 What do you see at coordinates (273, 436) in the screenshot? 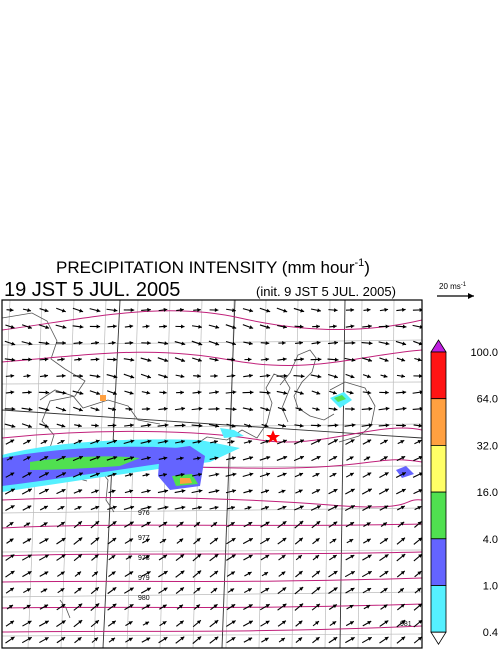
I see `location-star` at bounding box center [273, 436].